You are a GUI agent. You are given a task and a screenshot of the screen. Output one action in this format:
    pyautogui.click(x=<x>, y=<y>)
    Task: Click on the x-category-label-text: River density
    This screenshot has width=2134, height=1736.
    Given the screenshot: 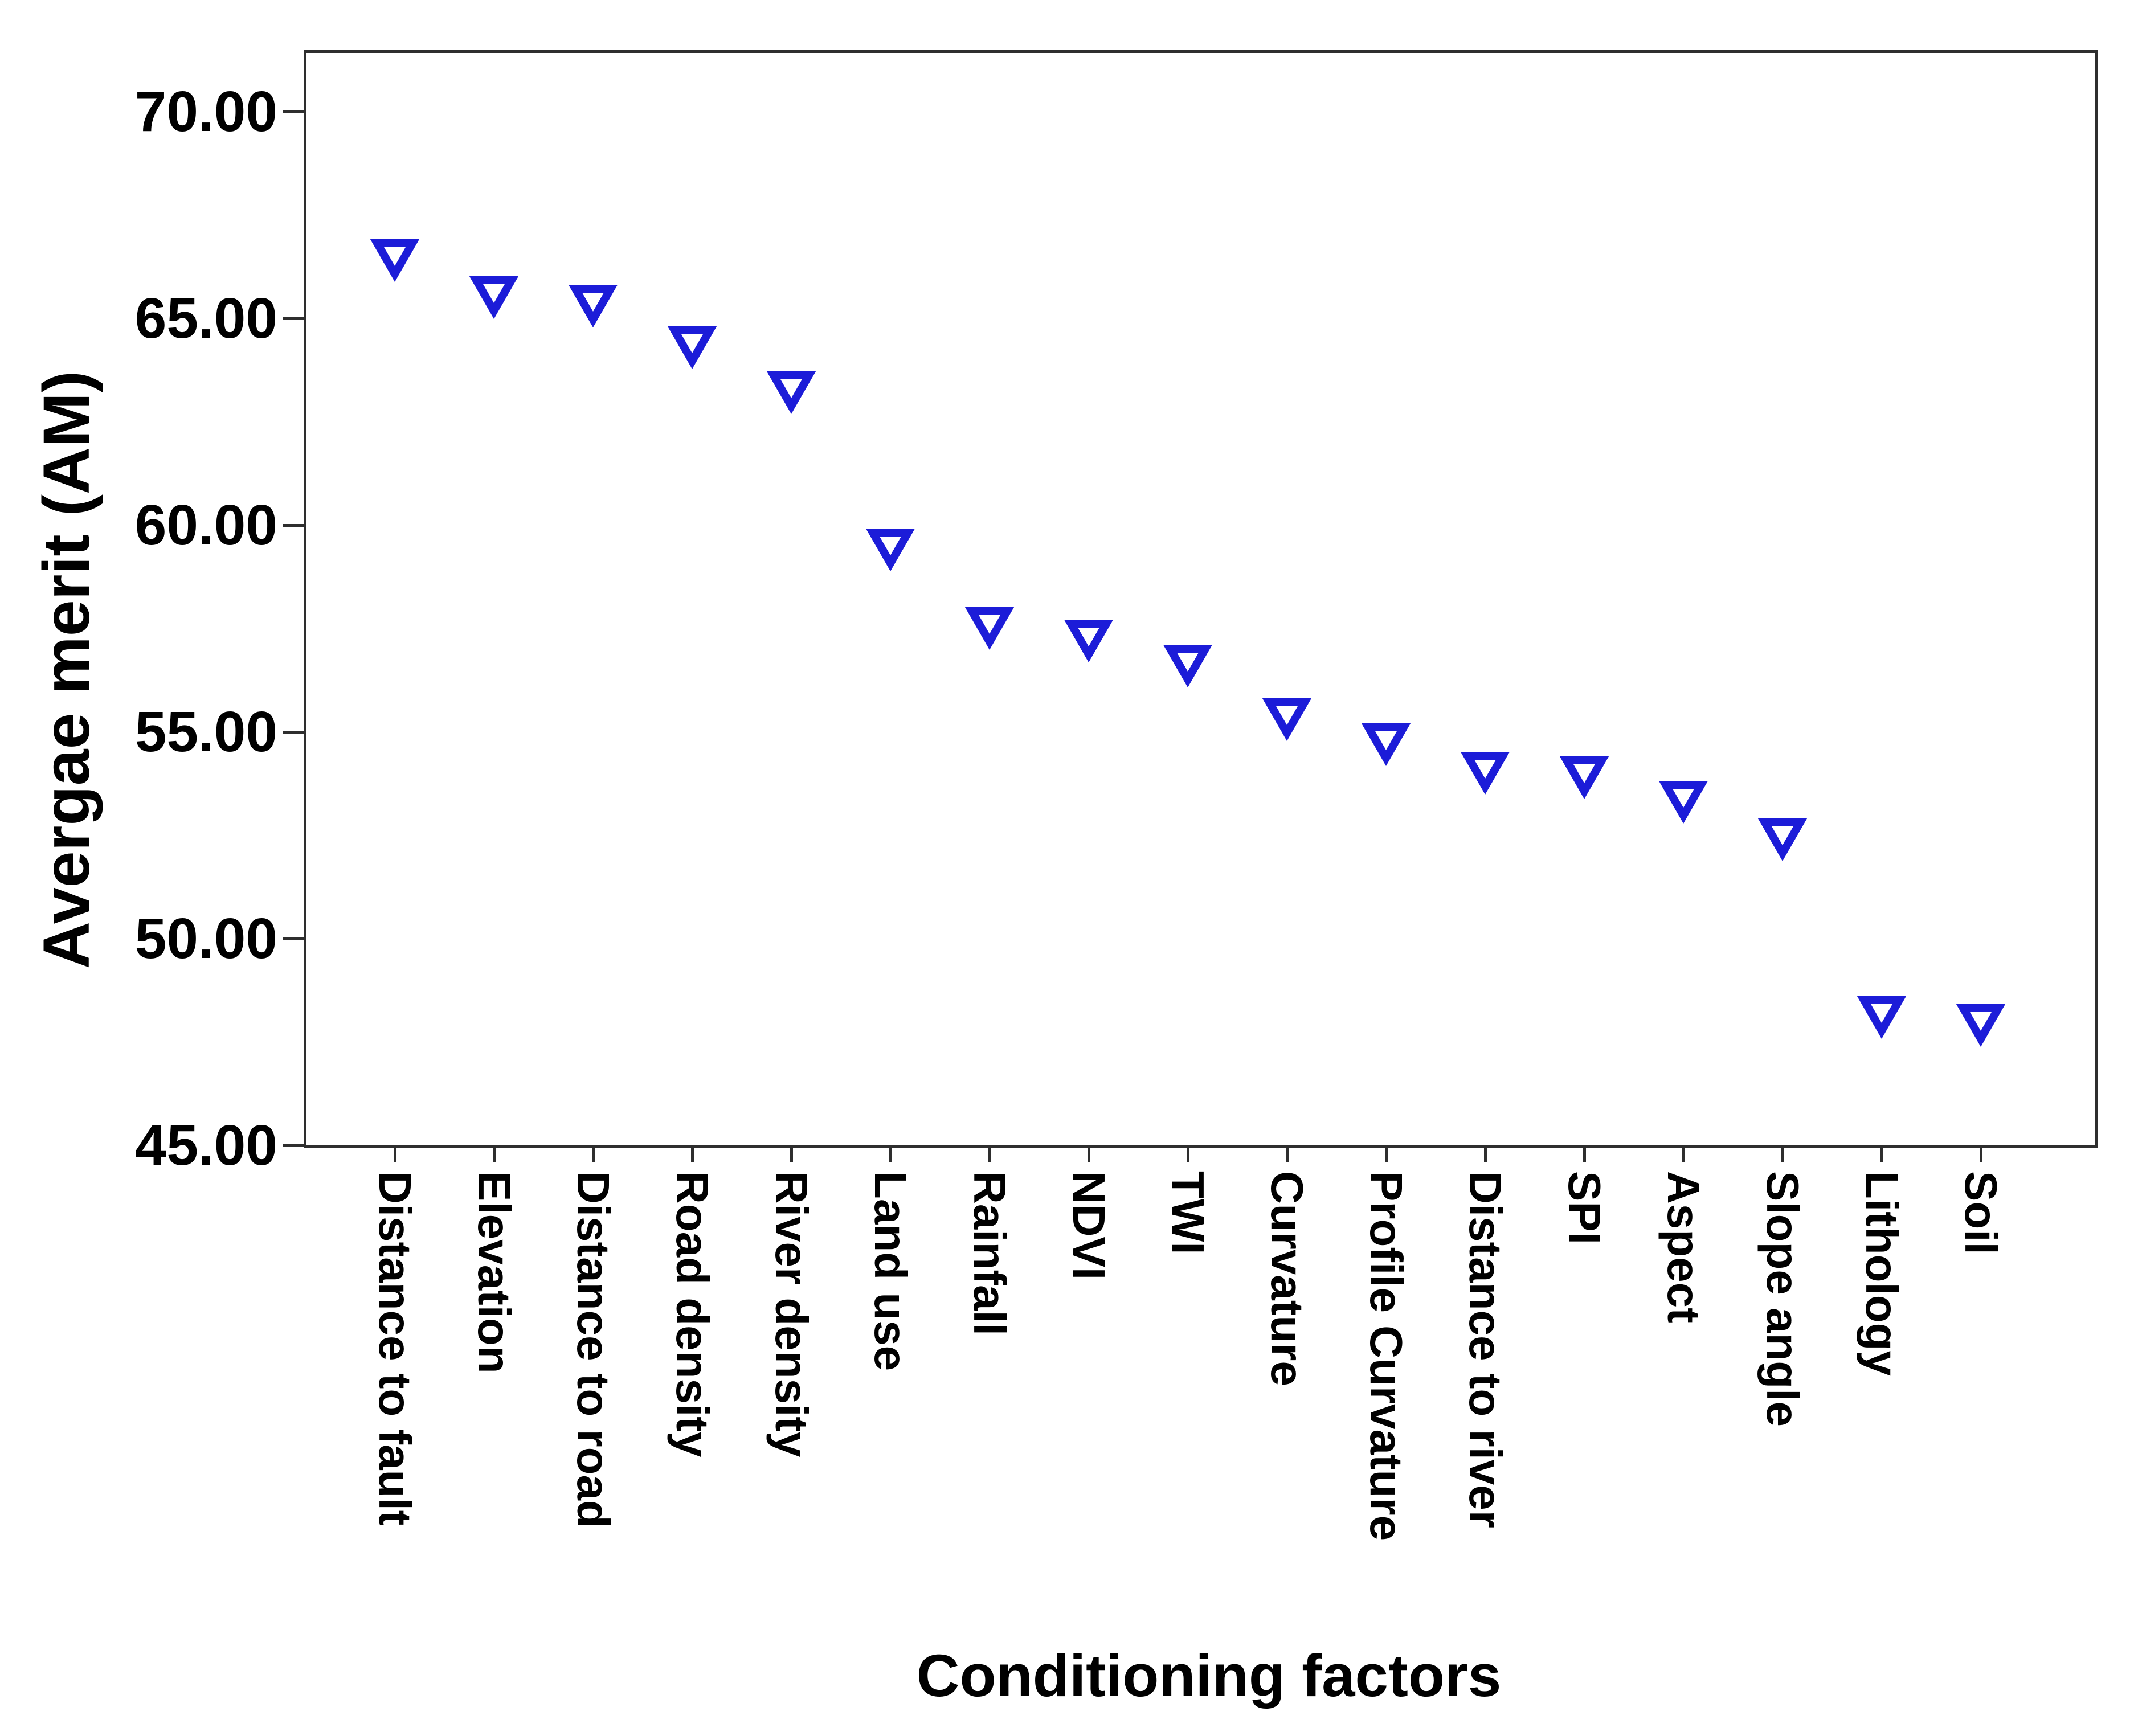 What is the action you would take?
    pyautogui.click(x=791, y=1314)
    